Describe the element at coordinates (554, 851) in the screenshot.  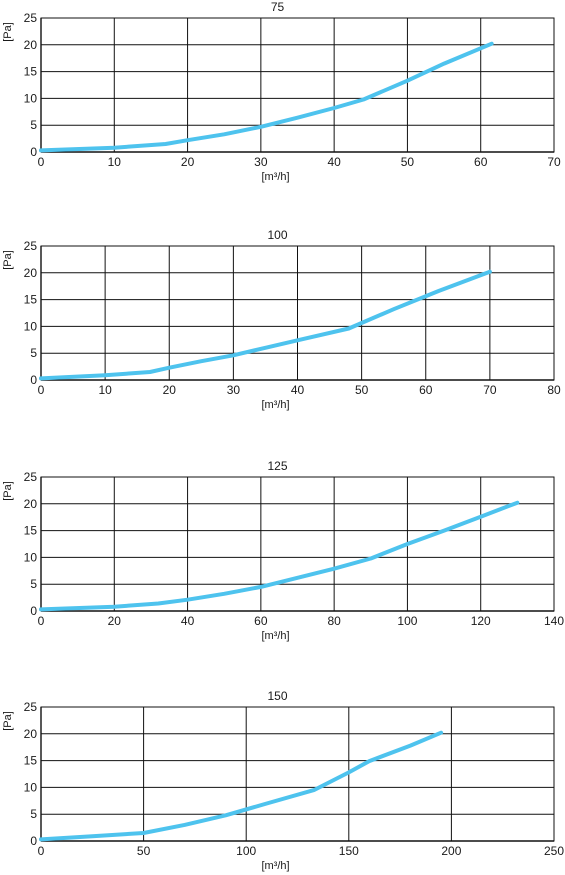
I see `x-tick-label: 250` at that location.